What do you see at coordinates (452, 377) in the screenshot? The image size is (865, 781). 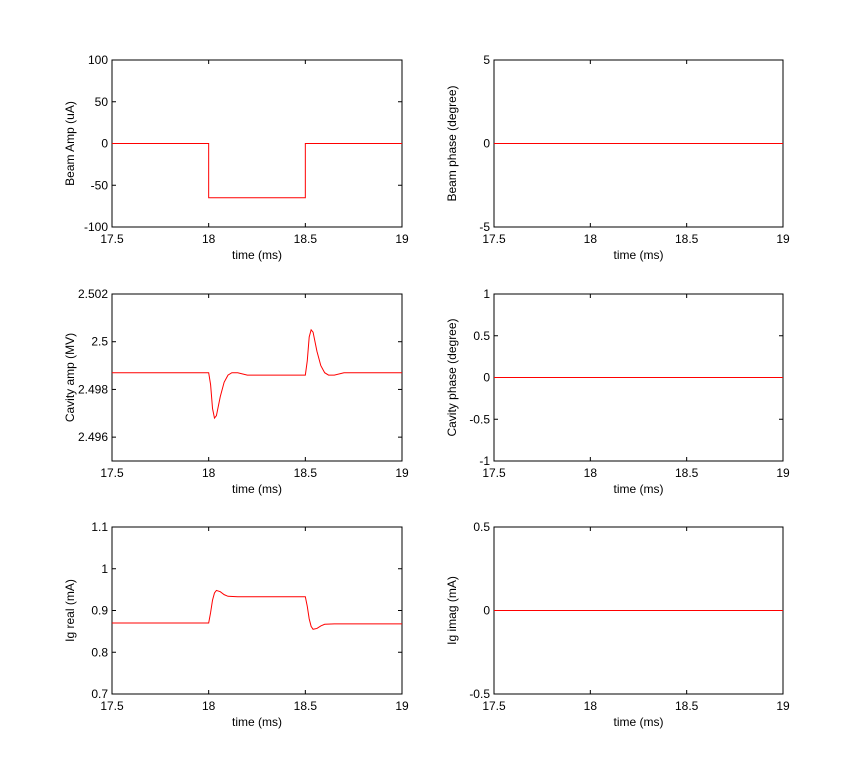 I see `y-axis-label: Cavity phase (degree)` at bounding box center [452, 377].